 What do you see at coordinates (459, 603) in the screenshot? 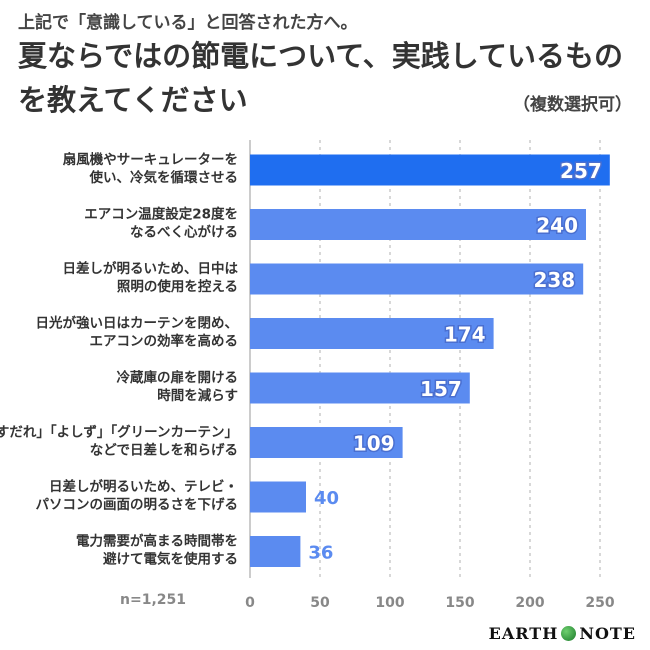
I see `tick-label-150: 150` at bounding box center [459, 603].